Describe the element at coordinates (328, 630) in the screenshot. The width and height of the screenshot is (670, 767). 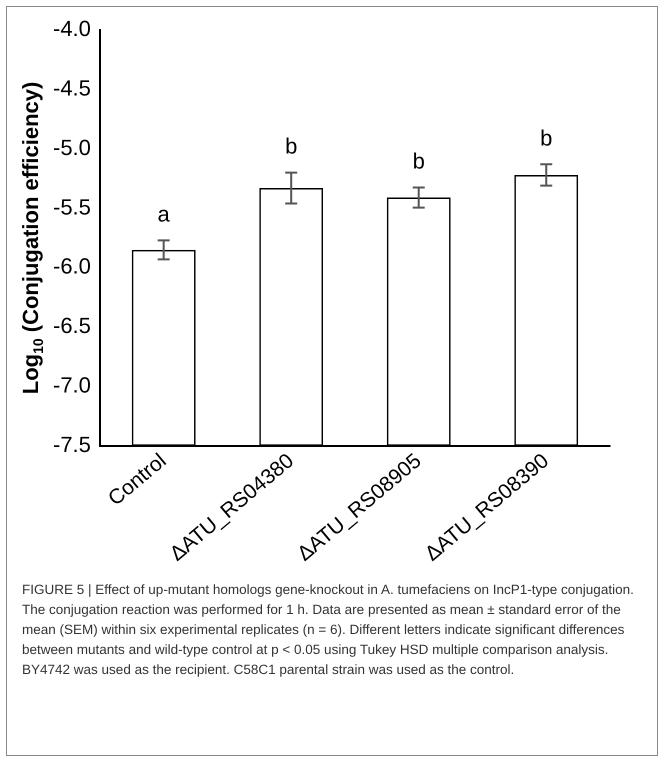
I see `caption: FIGURE 5 | Effect of up-mutant homologs gene-knockout in A. tumefaciens on IncP1-type conjugation. The conjugation reaction was performed for 1 h. Data are presented as mean ± standard error of the mean (SEM) within six experimental replicates (n = 6). Different letters indicate significant differences between mutants and wild-type control at p < 0.05 using Tukey HSD multiple comparison analysis. BY4742 was used as the recipient. C58C1 parental strain was used as the control.` at that location.